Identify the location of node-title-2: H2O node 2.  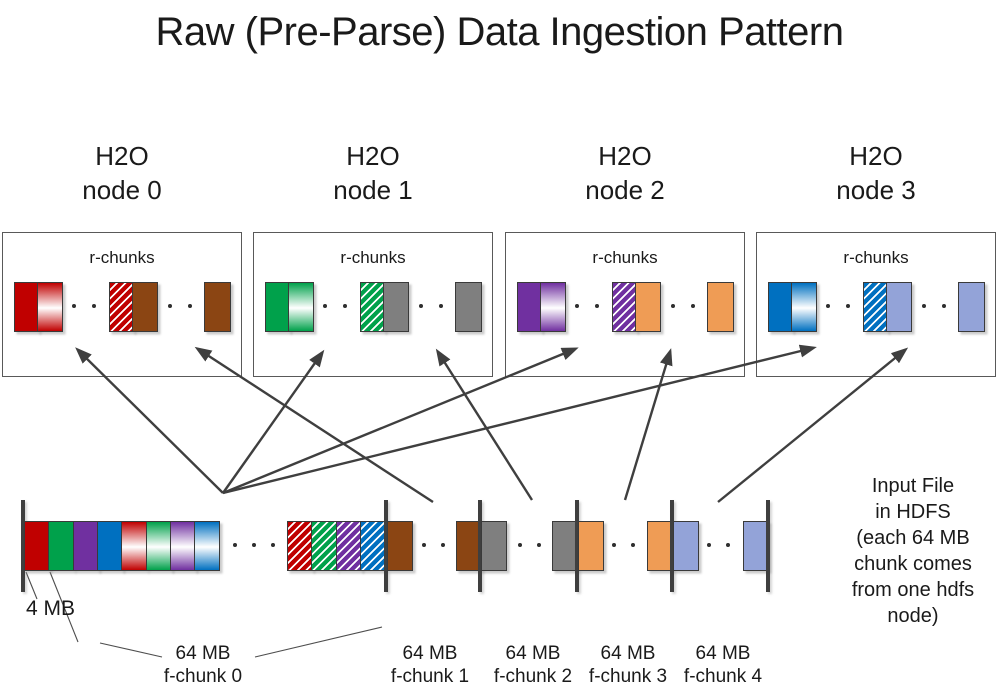
(625, 173).